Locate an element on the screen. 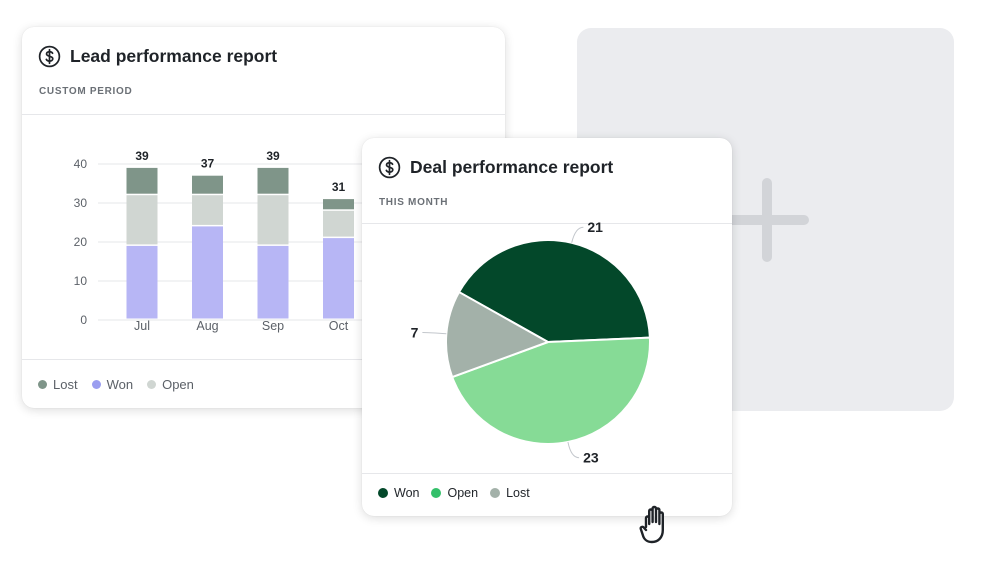 Image resolution: width=983 pixels, height=580 pixels. deal-card-header: Deal performance report is located at coordinates (495, 167).